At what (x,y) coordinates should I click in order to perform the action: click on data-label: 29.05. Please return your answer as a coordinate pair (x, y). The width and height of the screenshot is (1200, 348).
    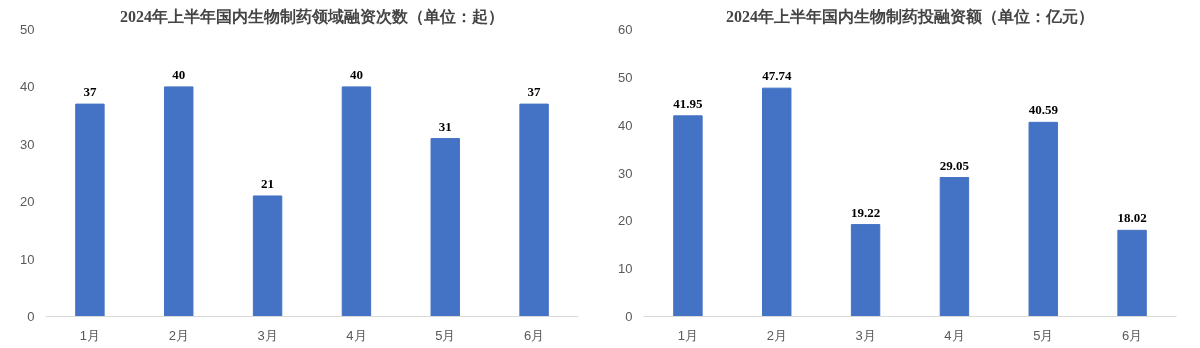
    Looking at the image, I should click on (954, 165).